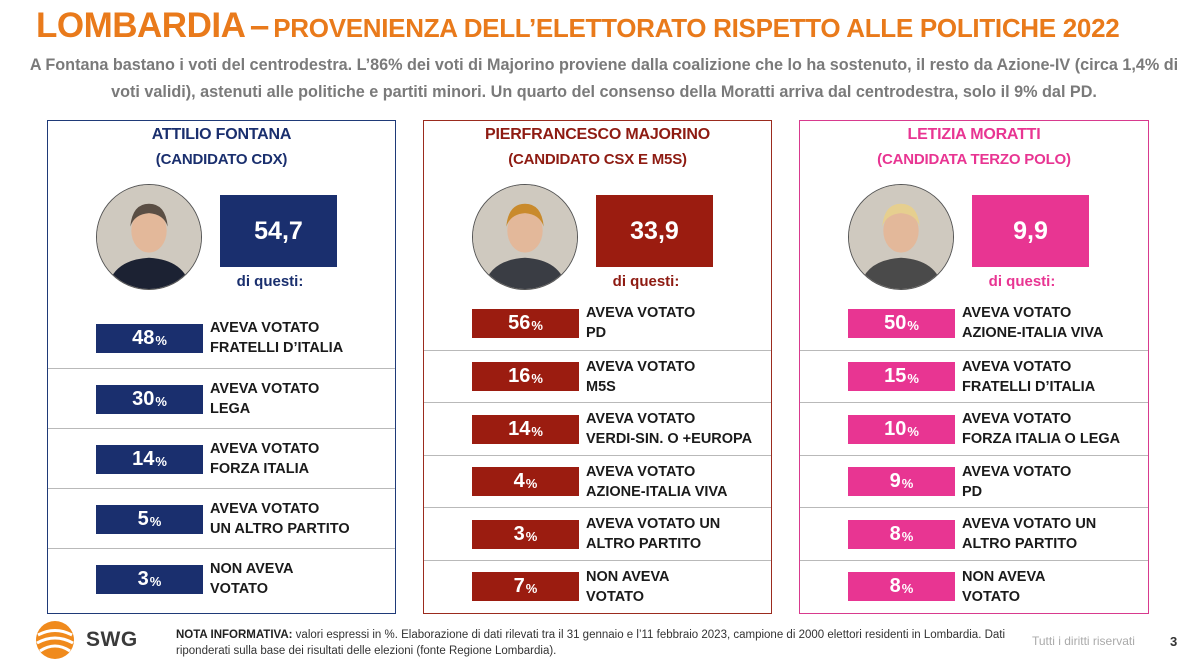  I want to click on origin-value: 10%, so click(901, 429).